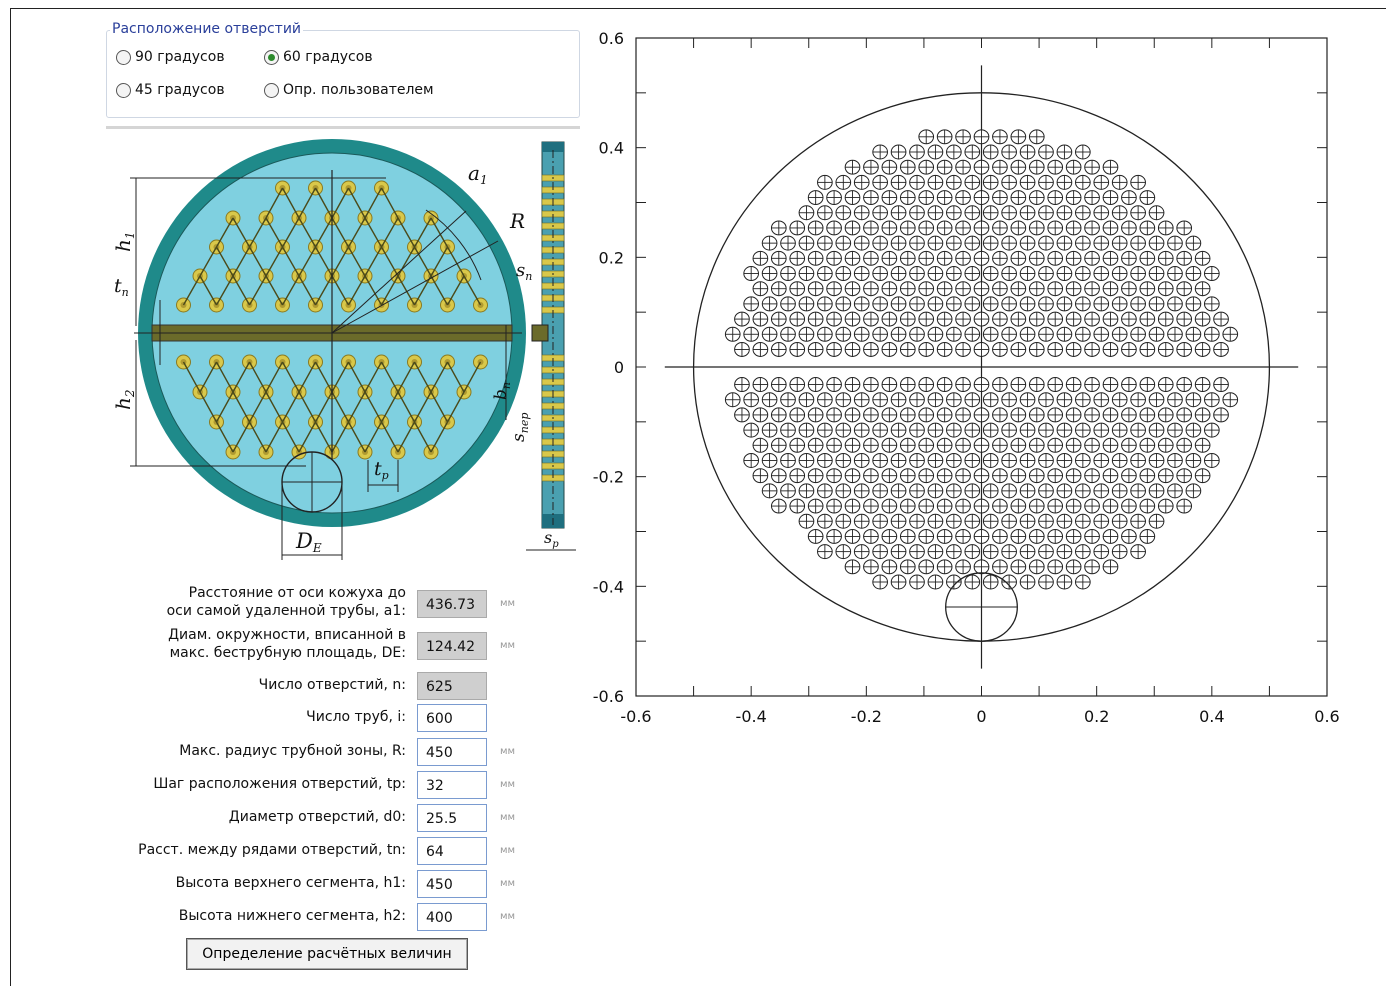  Describe the element at coordinates (287, 653) in the screenshot. I see `field-label-line2: макс. беструбную площадь, DE:` at that location.